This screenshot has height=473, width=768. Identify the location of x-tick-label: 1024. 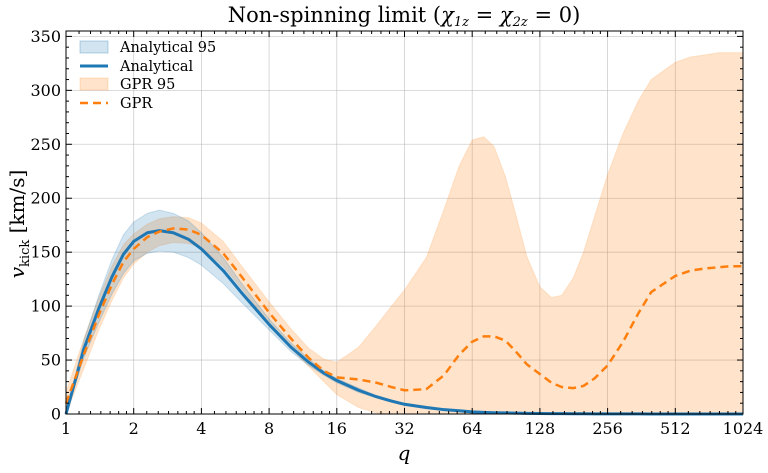
(743, 428).